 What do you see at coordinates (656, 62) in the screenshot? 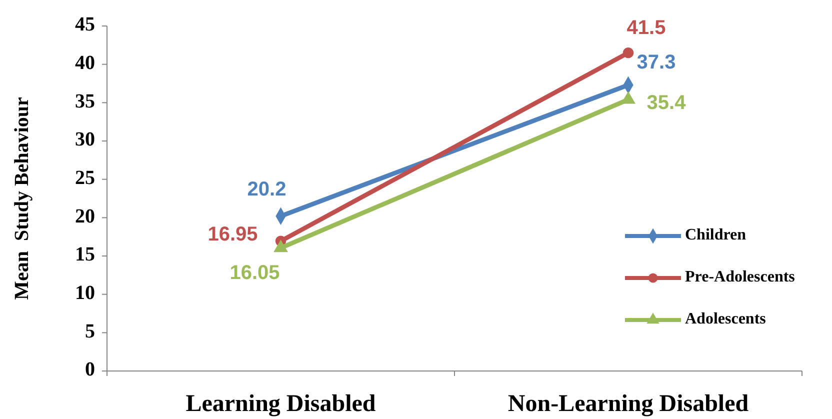
I see `data-label: 37.3` at bounding box center [656, 62].